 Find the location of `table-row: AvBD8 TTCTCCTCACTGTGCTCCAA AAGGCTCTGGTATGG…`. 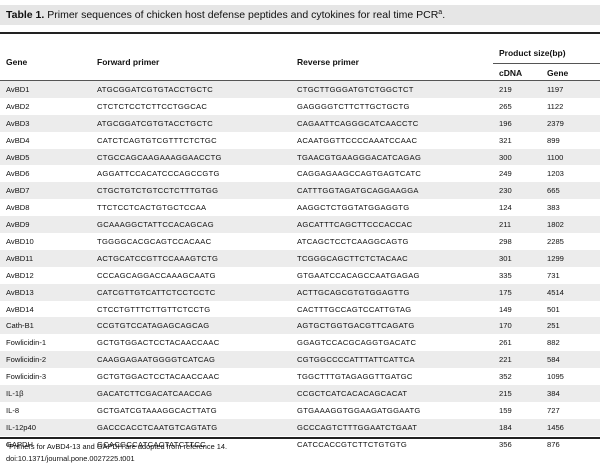

table-row: AvBD8 TTCTCCTCACTGTGCTCCAA AAGGCTCTGGTATGG… is located at coordinates (300, 208).